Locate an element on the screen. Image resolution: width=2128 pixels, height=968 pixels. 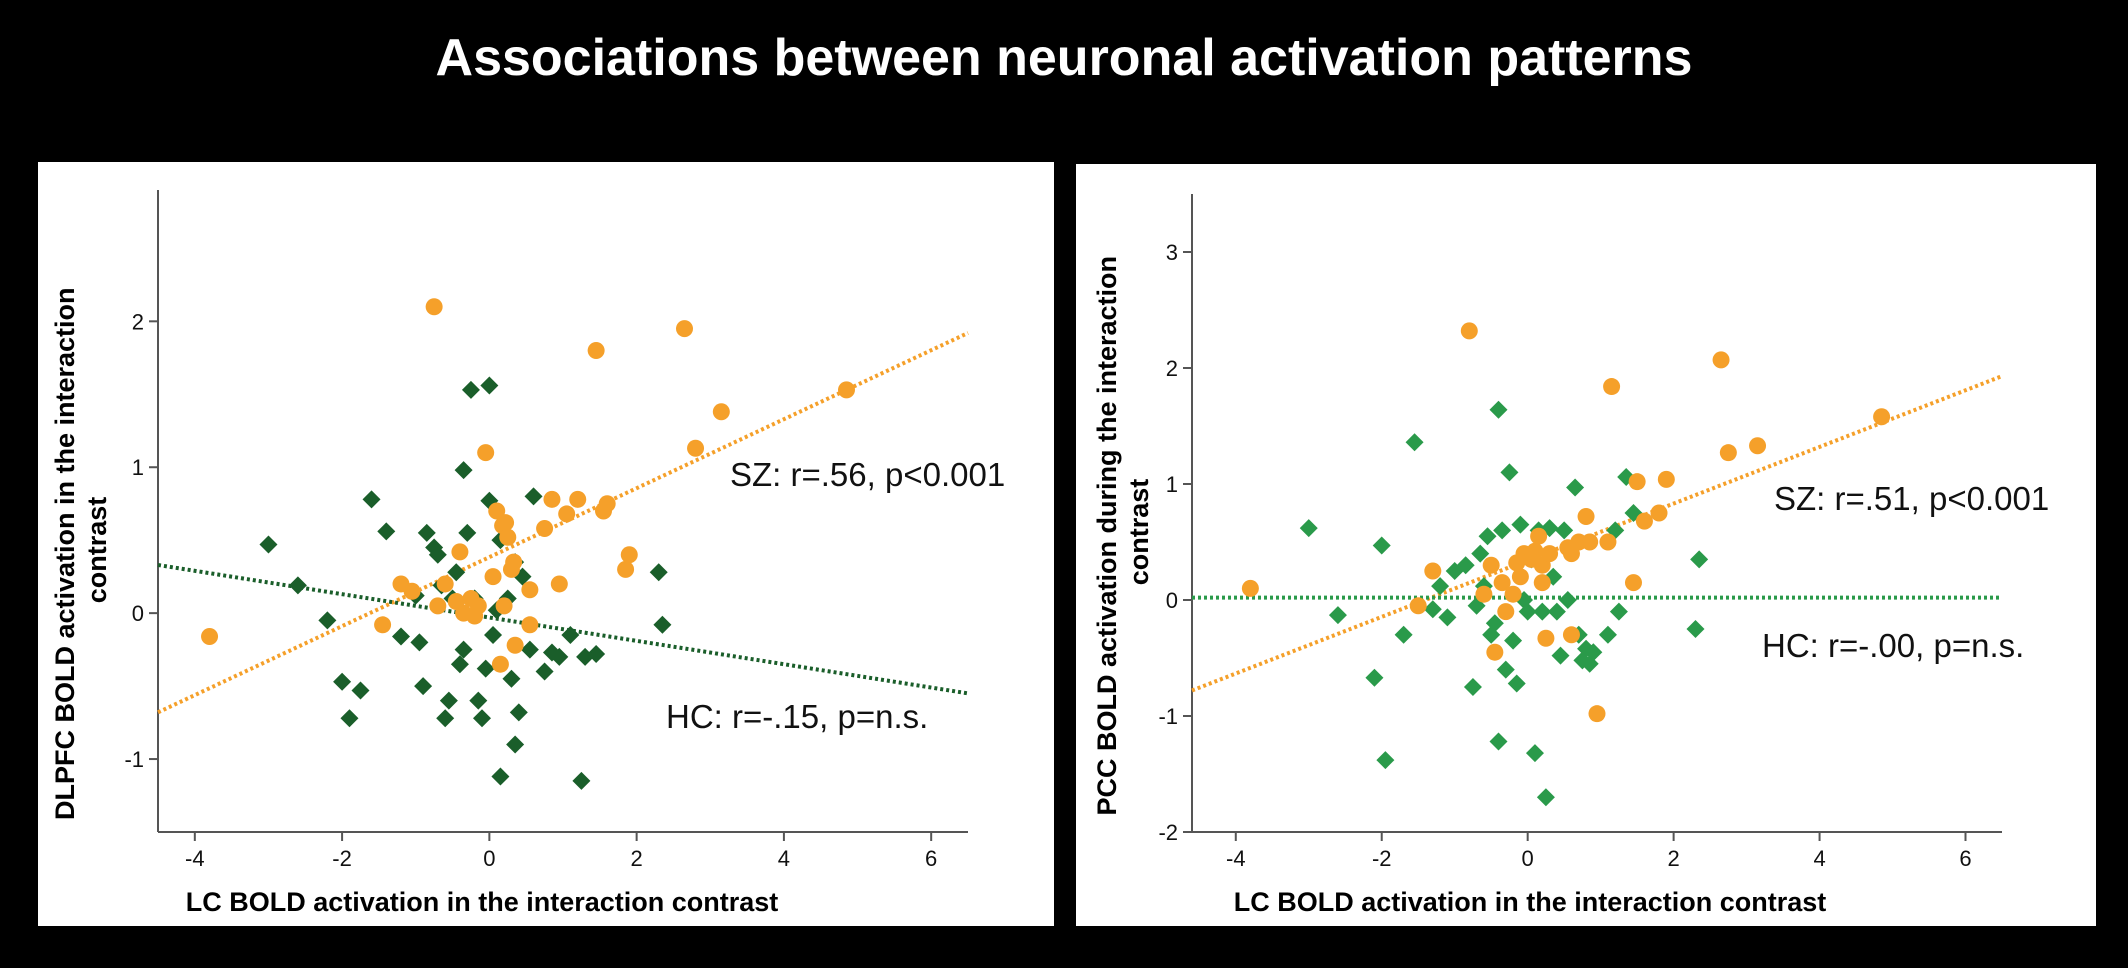
fit-line-sz is located at coordinates (1597, 533).